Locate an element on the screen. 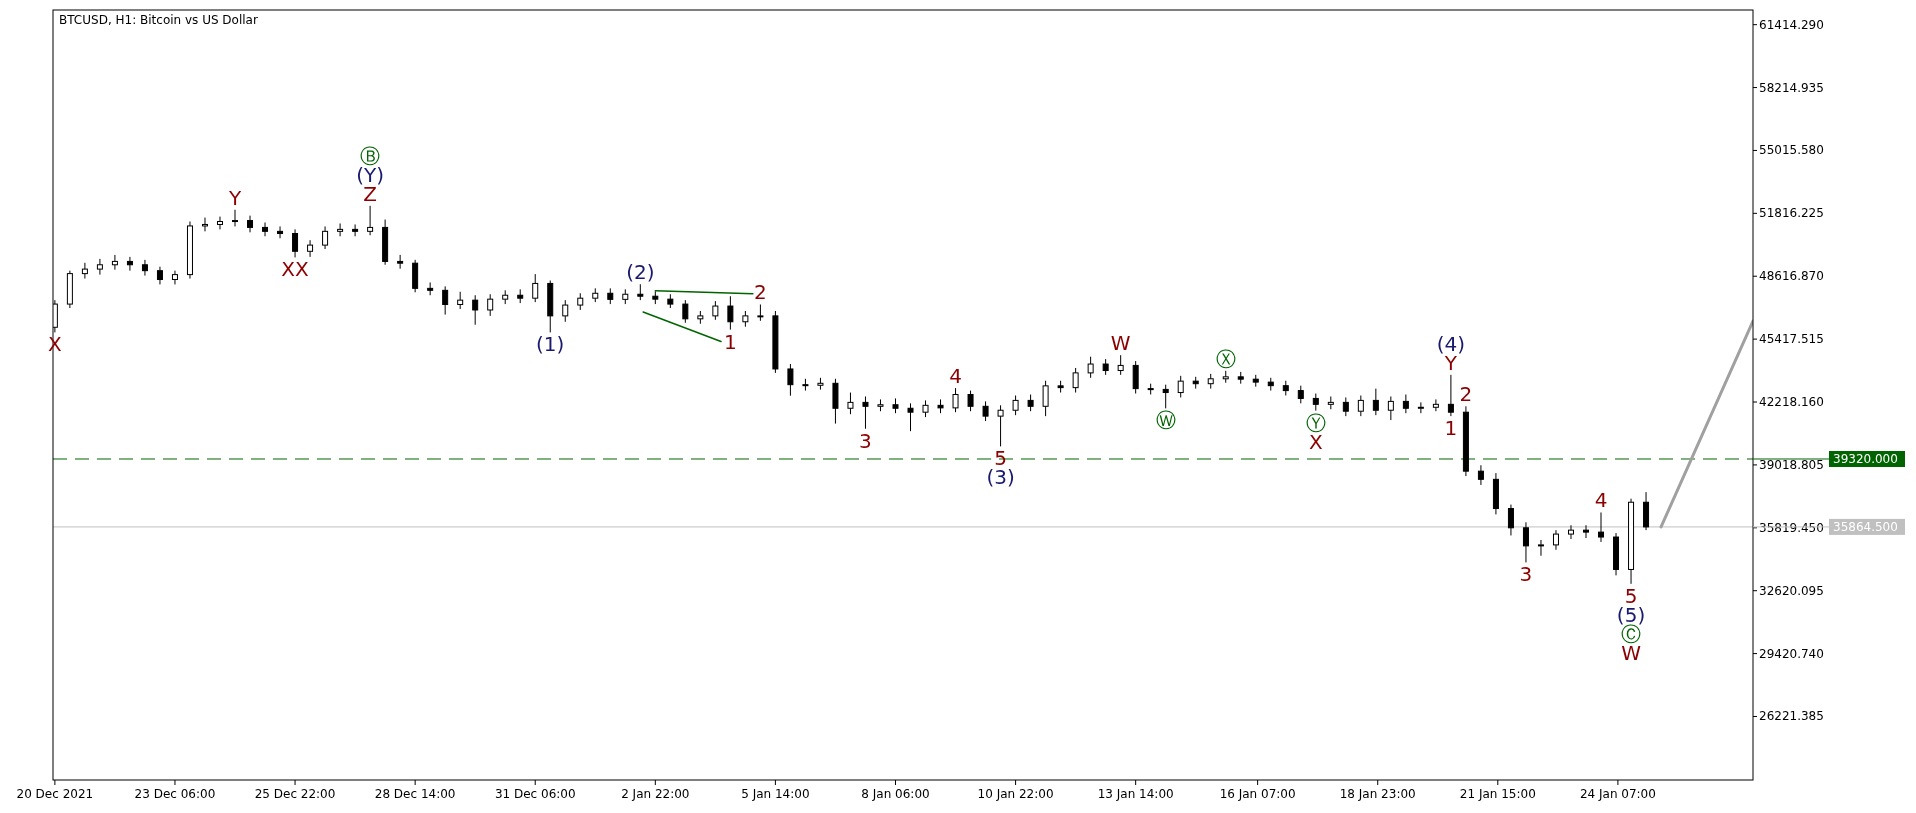  y-tick-label: 55015.580 is located at coordinates (1791, 150).